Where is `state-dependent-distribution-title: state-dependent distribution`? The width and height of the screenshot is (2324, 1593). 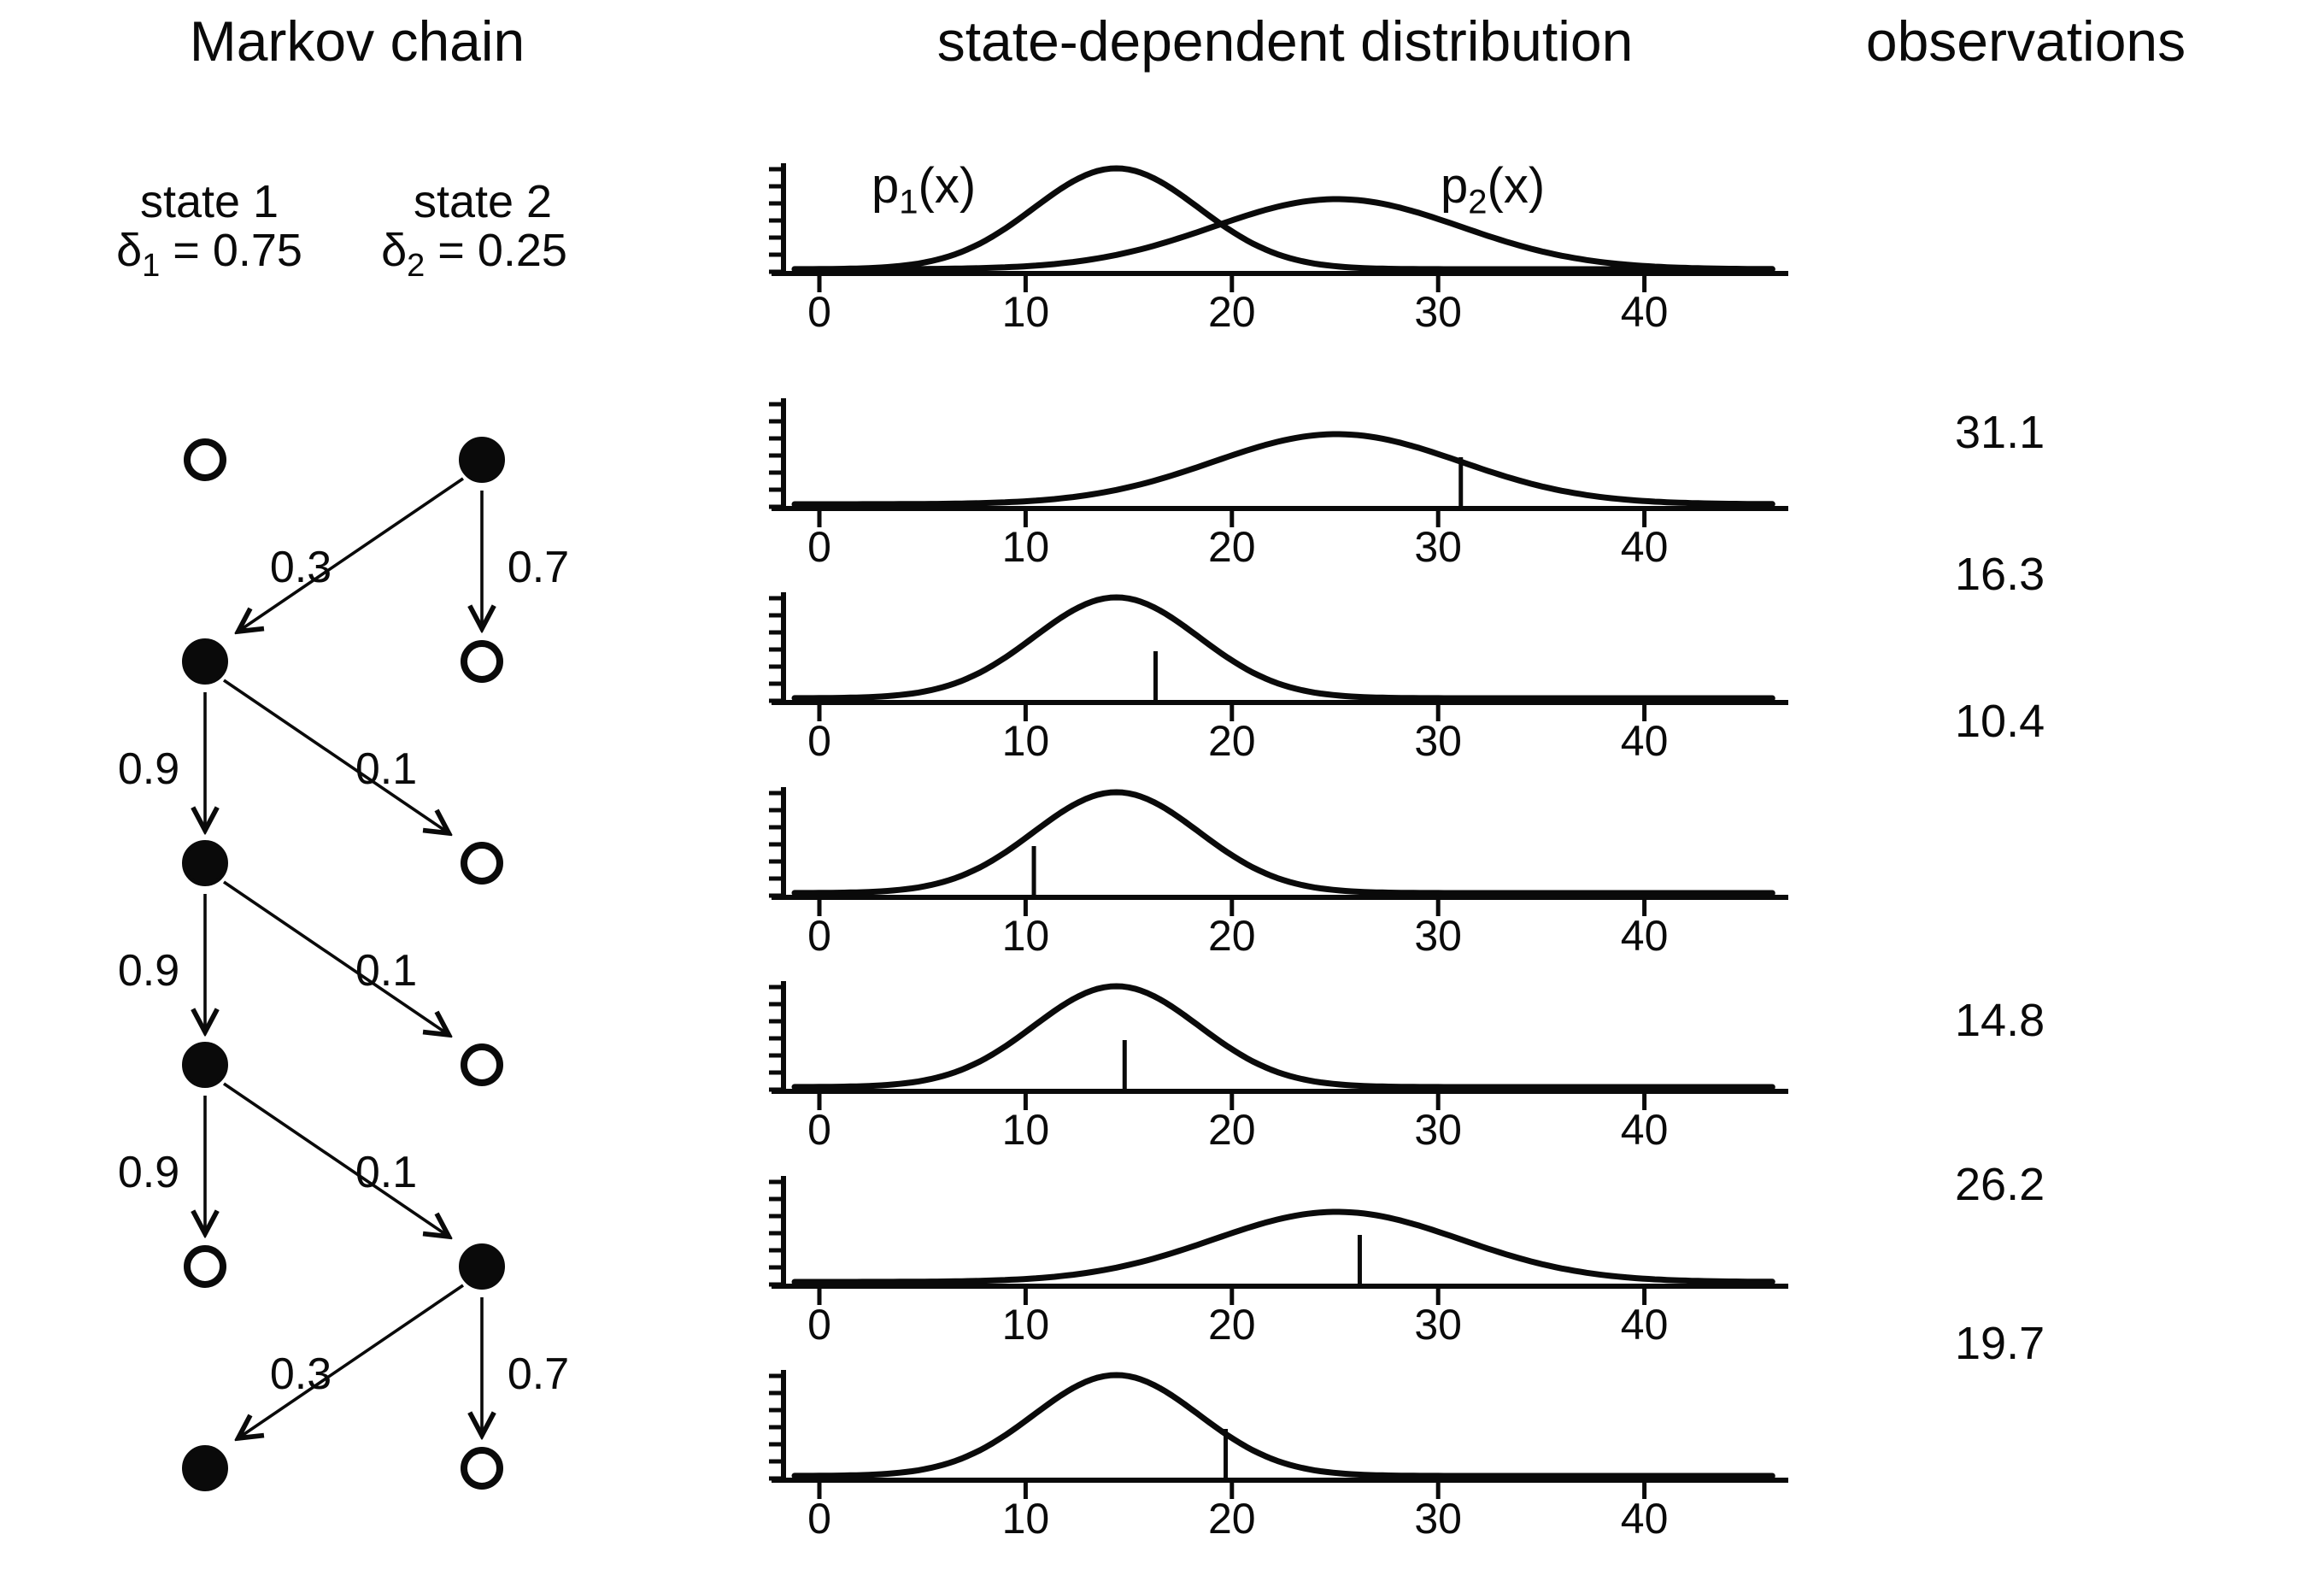
state-dependent-distribution-title: state-dependent distribution is located at coordinates (1285, 41).